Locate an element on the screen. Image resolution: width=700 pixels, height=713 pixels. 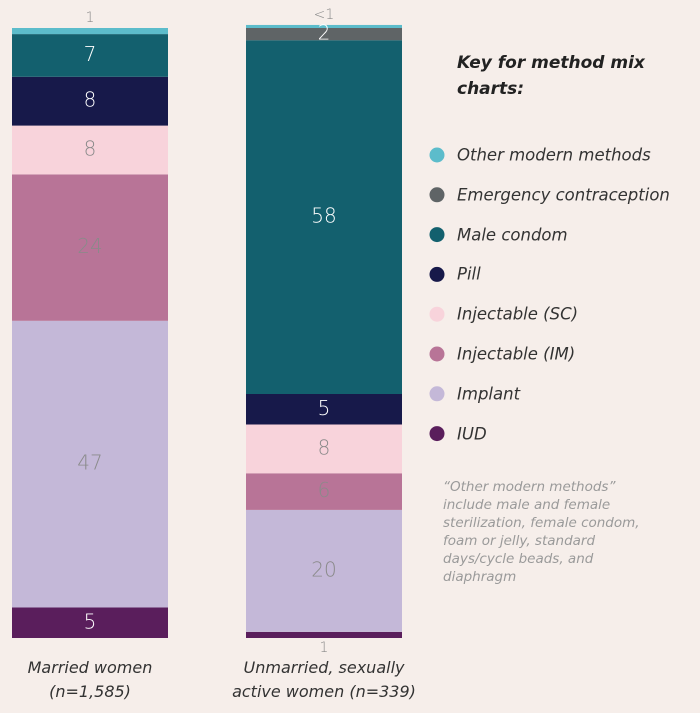
value-label: 58 is located at coordinates (323, 216).